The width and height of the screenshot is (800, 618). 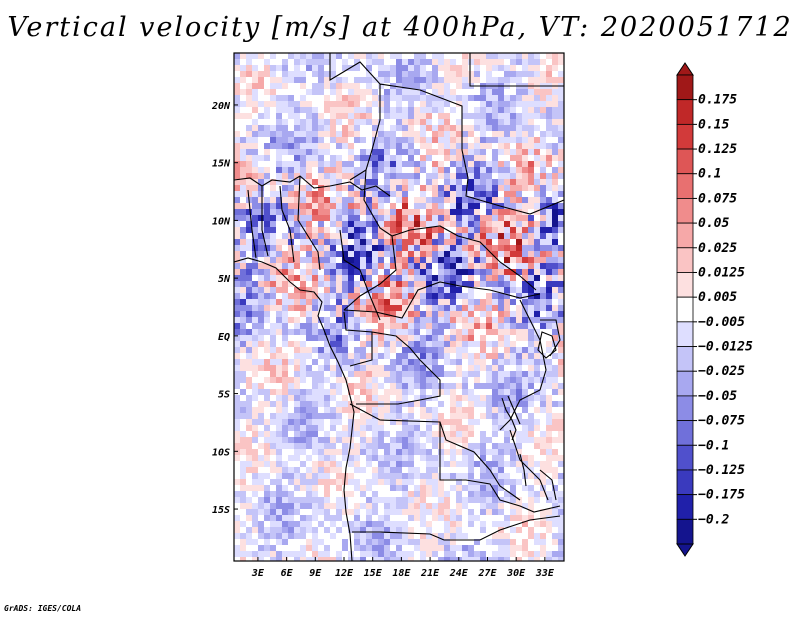 I want to click on colorbar-swatch, so click(x=685, y=334).